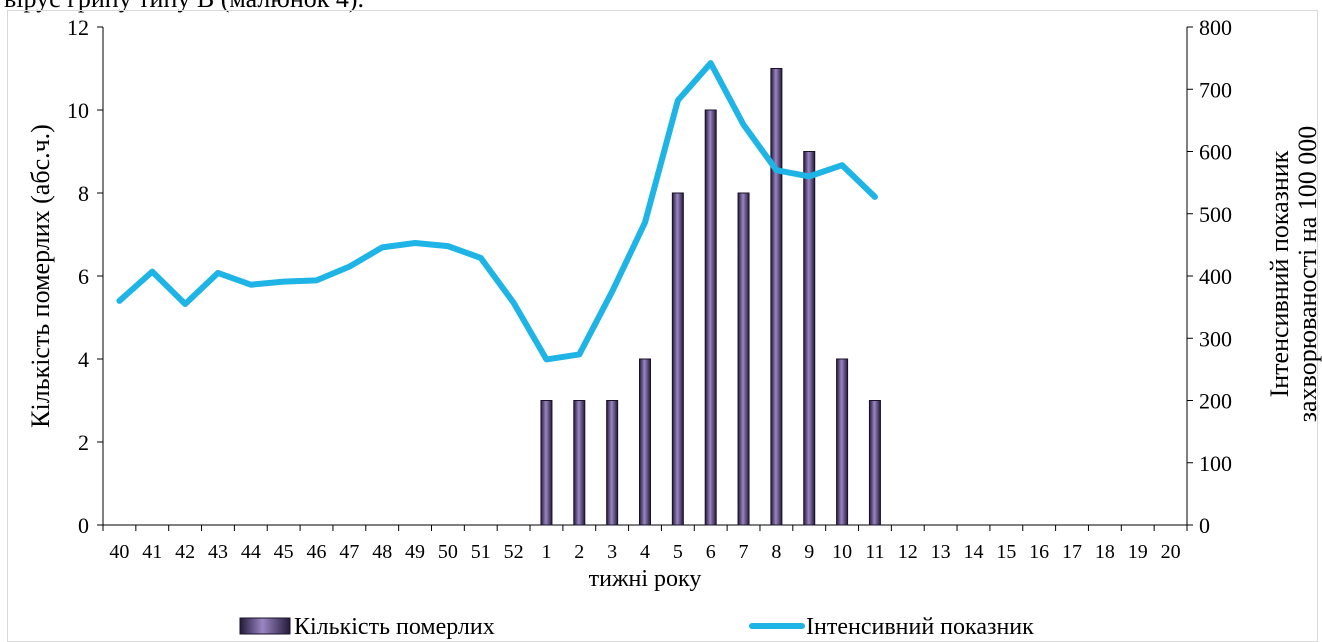 This screenshot has width=1322, height=642. Describe the element at coordinates (514, 552) in the screenshot. I see `x-tick-label: 52` at that location.